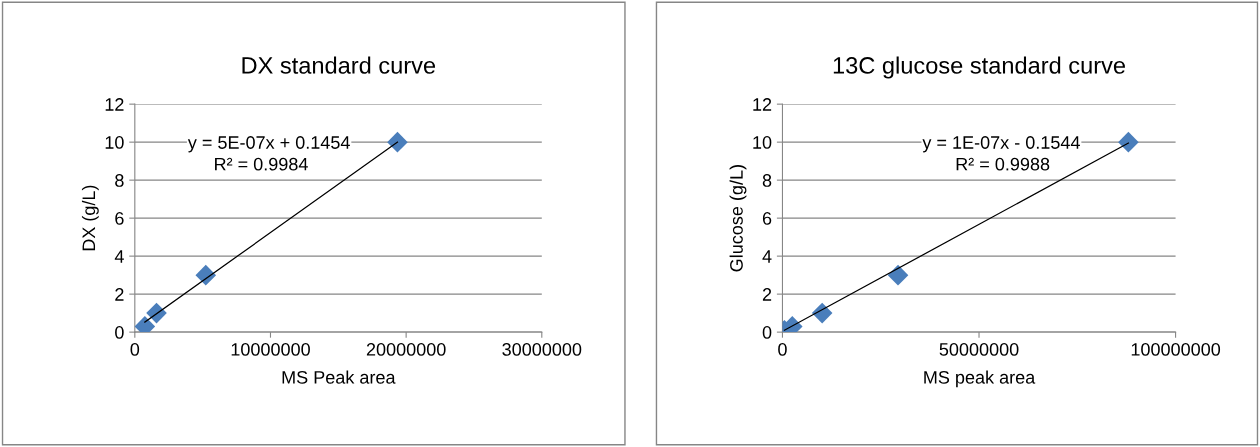  Describe the element at coordinates (1176, 349) in the screenshot. I see `x-tick-label: 100000000` at that location.